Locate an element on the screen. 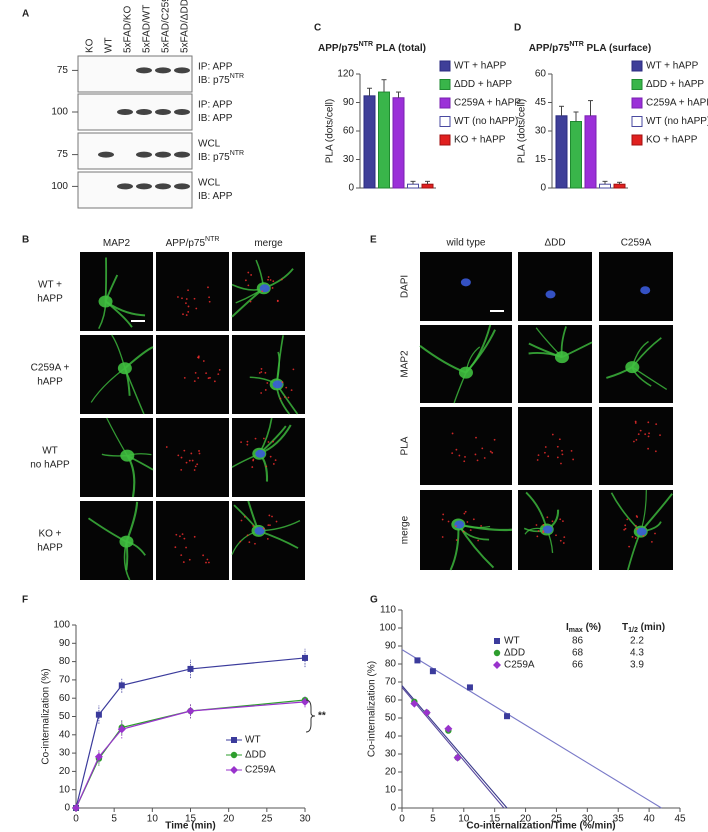 This screenshot has width=708, height=832. y-tick-label: 90 is located at coordinates (391, 646).